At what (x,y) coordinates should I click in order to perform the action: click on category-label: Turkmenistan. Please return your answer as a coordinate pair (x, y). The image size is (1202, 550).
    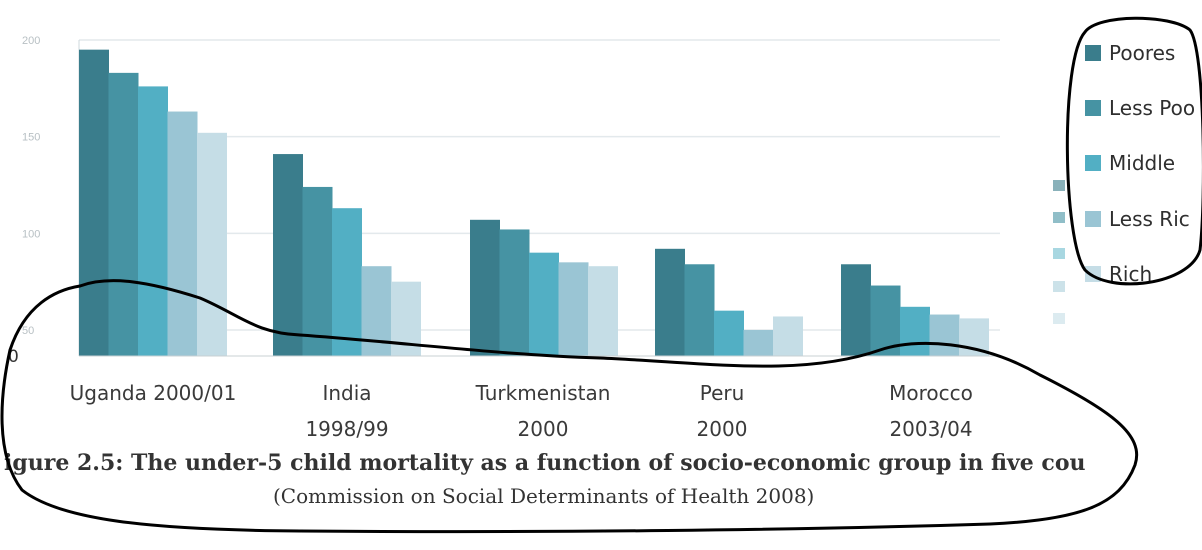
    Looking at the image, I should click on (543, 393).